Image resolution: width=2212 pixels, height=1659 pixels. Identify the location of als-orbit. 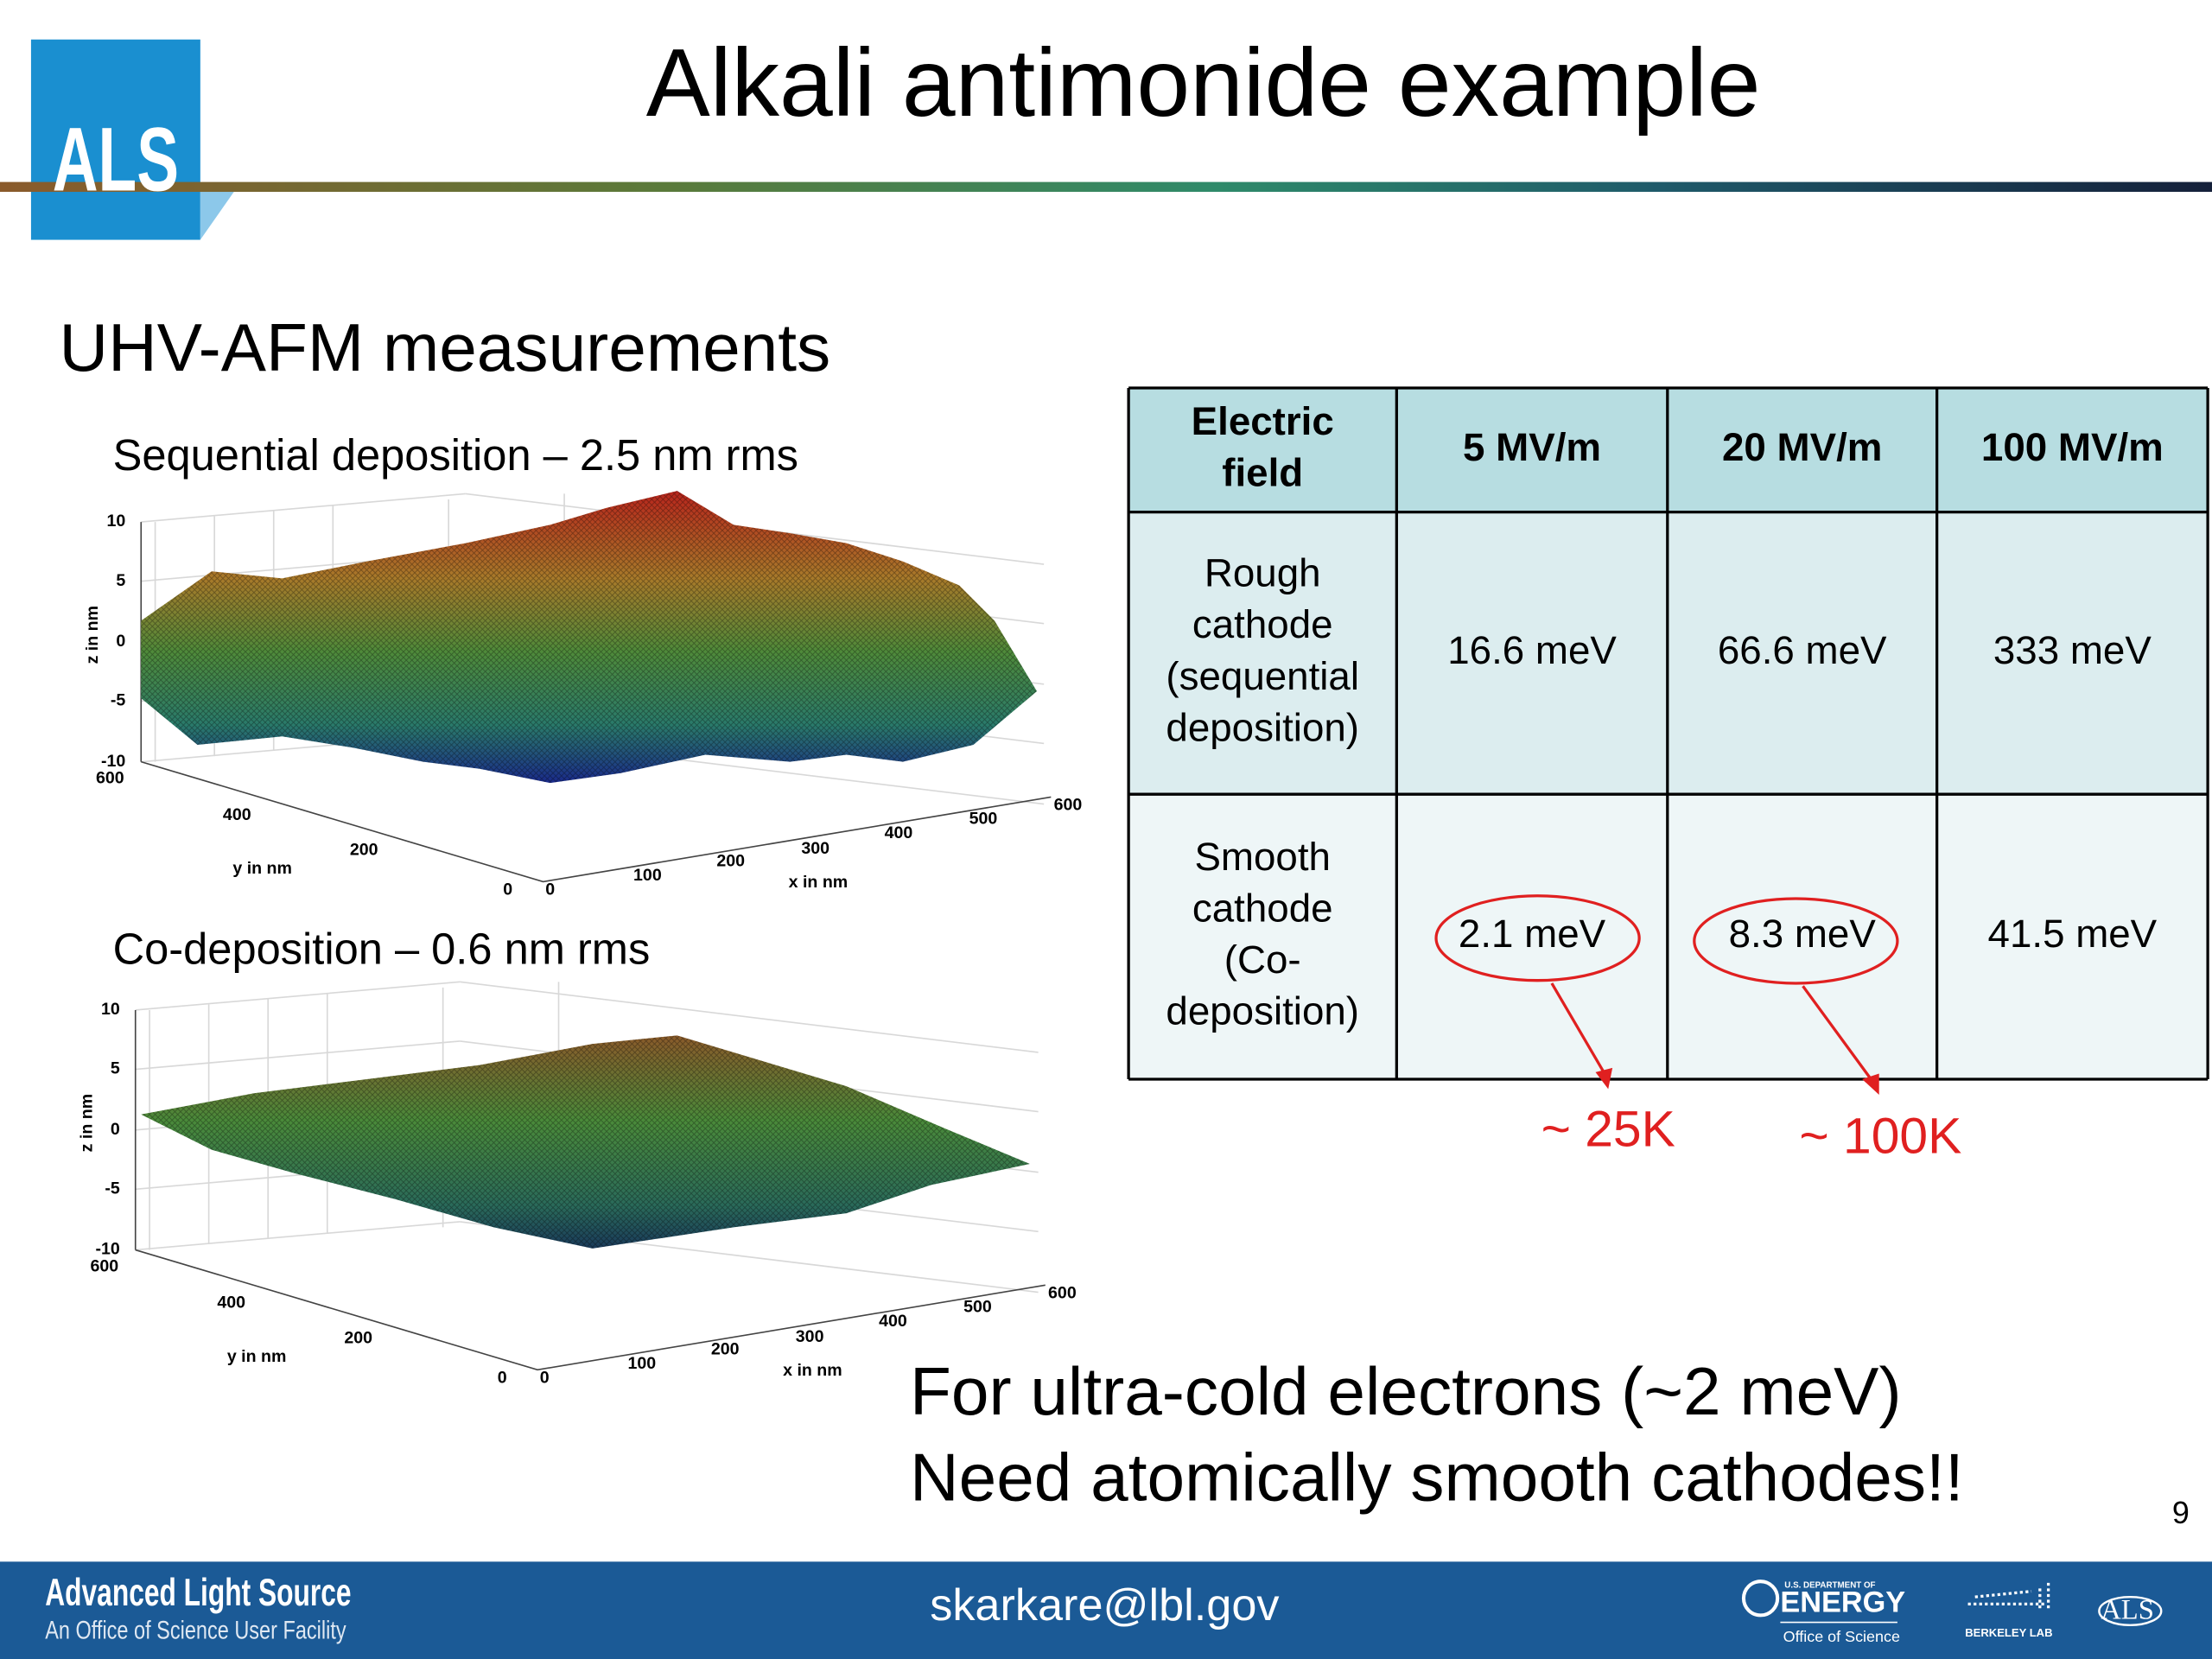
(2130, 1611).